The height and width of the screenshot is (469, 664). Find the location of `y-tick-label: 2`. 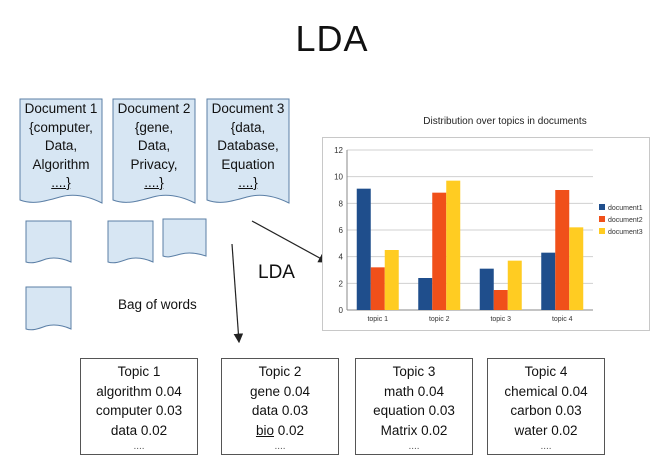

y-tick-label: 2 is located at coordinates (341, 283).